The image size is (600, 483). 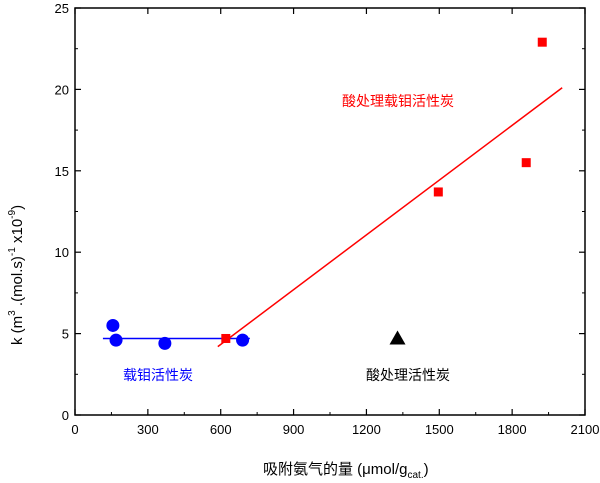 What do you see at coordinates (585, 429) in the screenshot?
I see `x-tick-label: 2100` at bounding box center [585, 429].